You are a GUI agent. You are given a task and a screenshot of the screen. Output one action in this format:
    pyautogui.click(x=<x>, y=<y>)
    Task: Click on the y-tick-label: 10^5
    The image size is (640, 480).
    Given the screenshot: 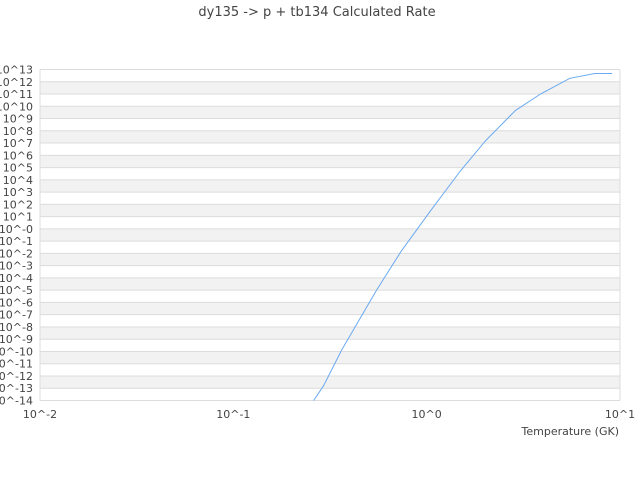 What is the action you would take?
    pyautogui.click(x=18, y=168)
    